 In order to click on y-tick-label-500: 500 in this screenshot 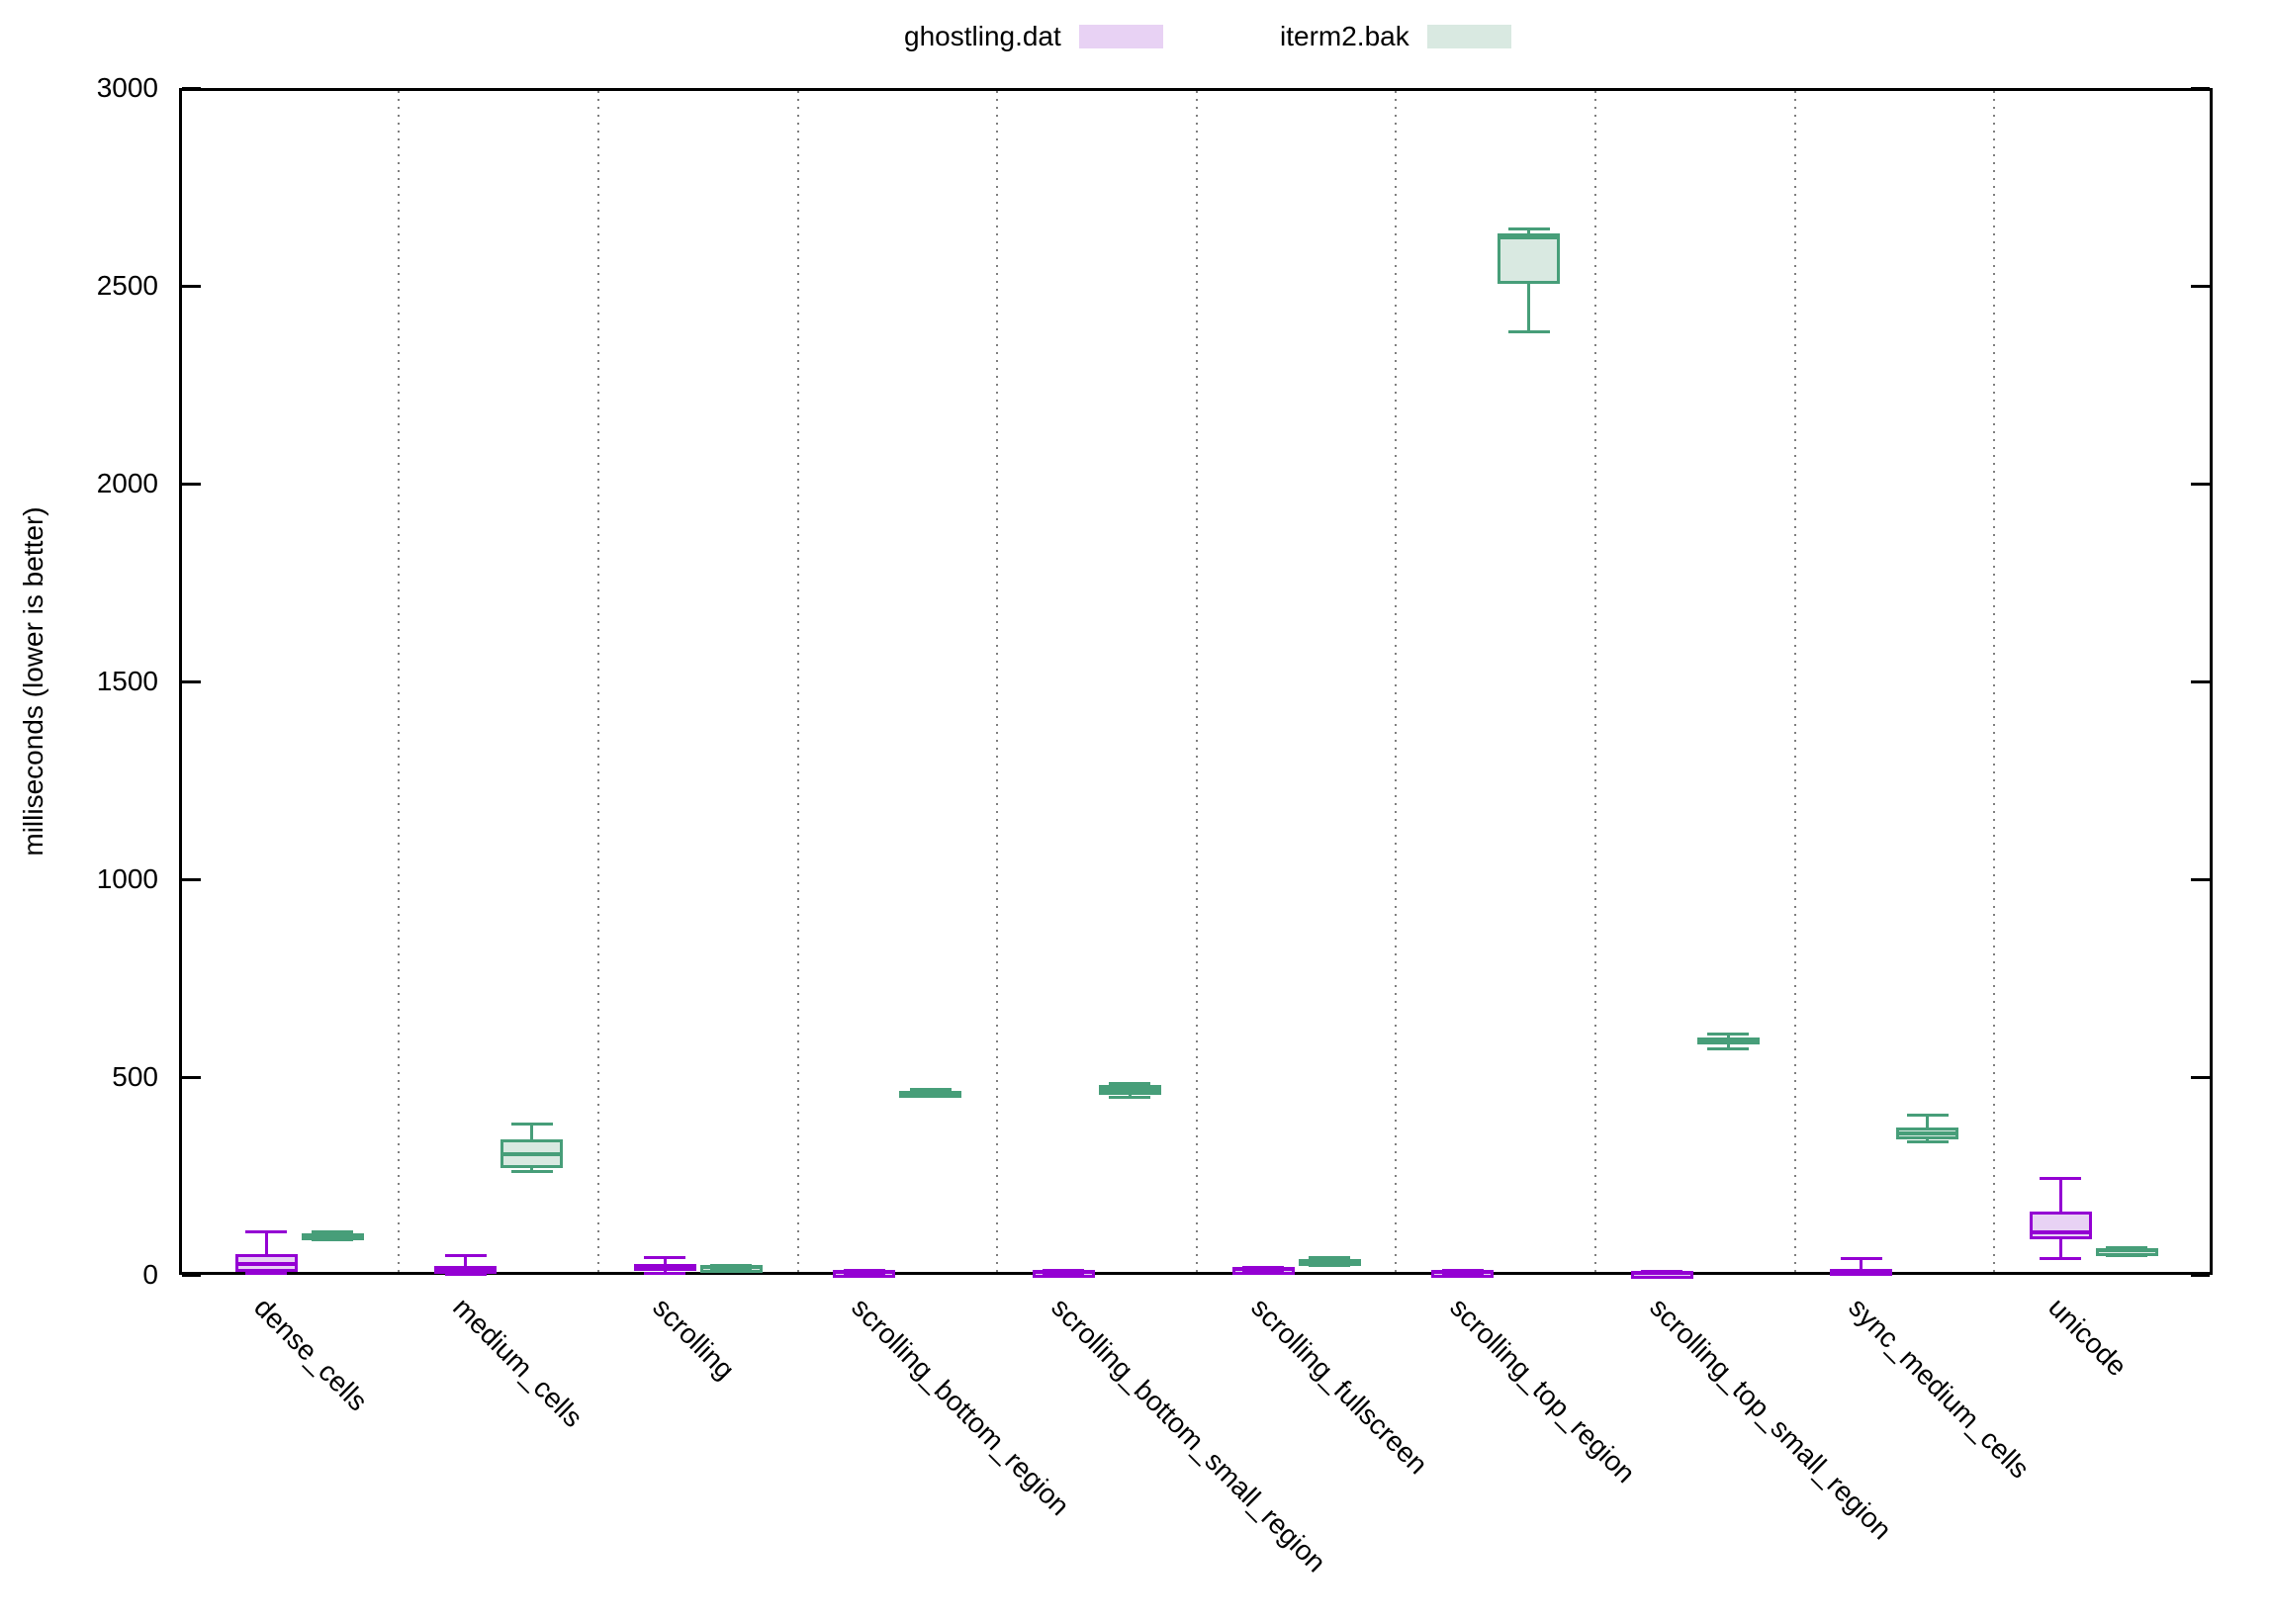, I will do `click(135, 1076)`.